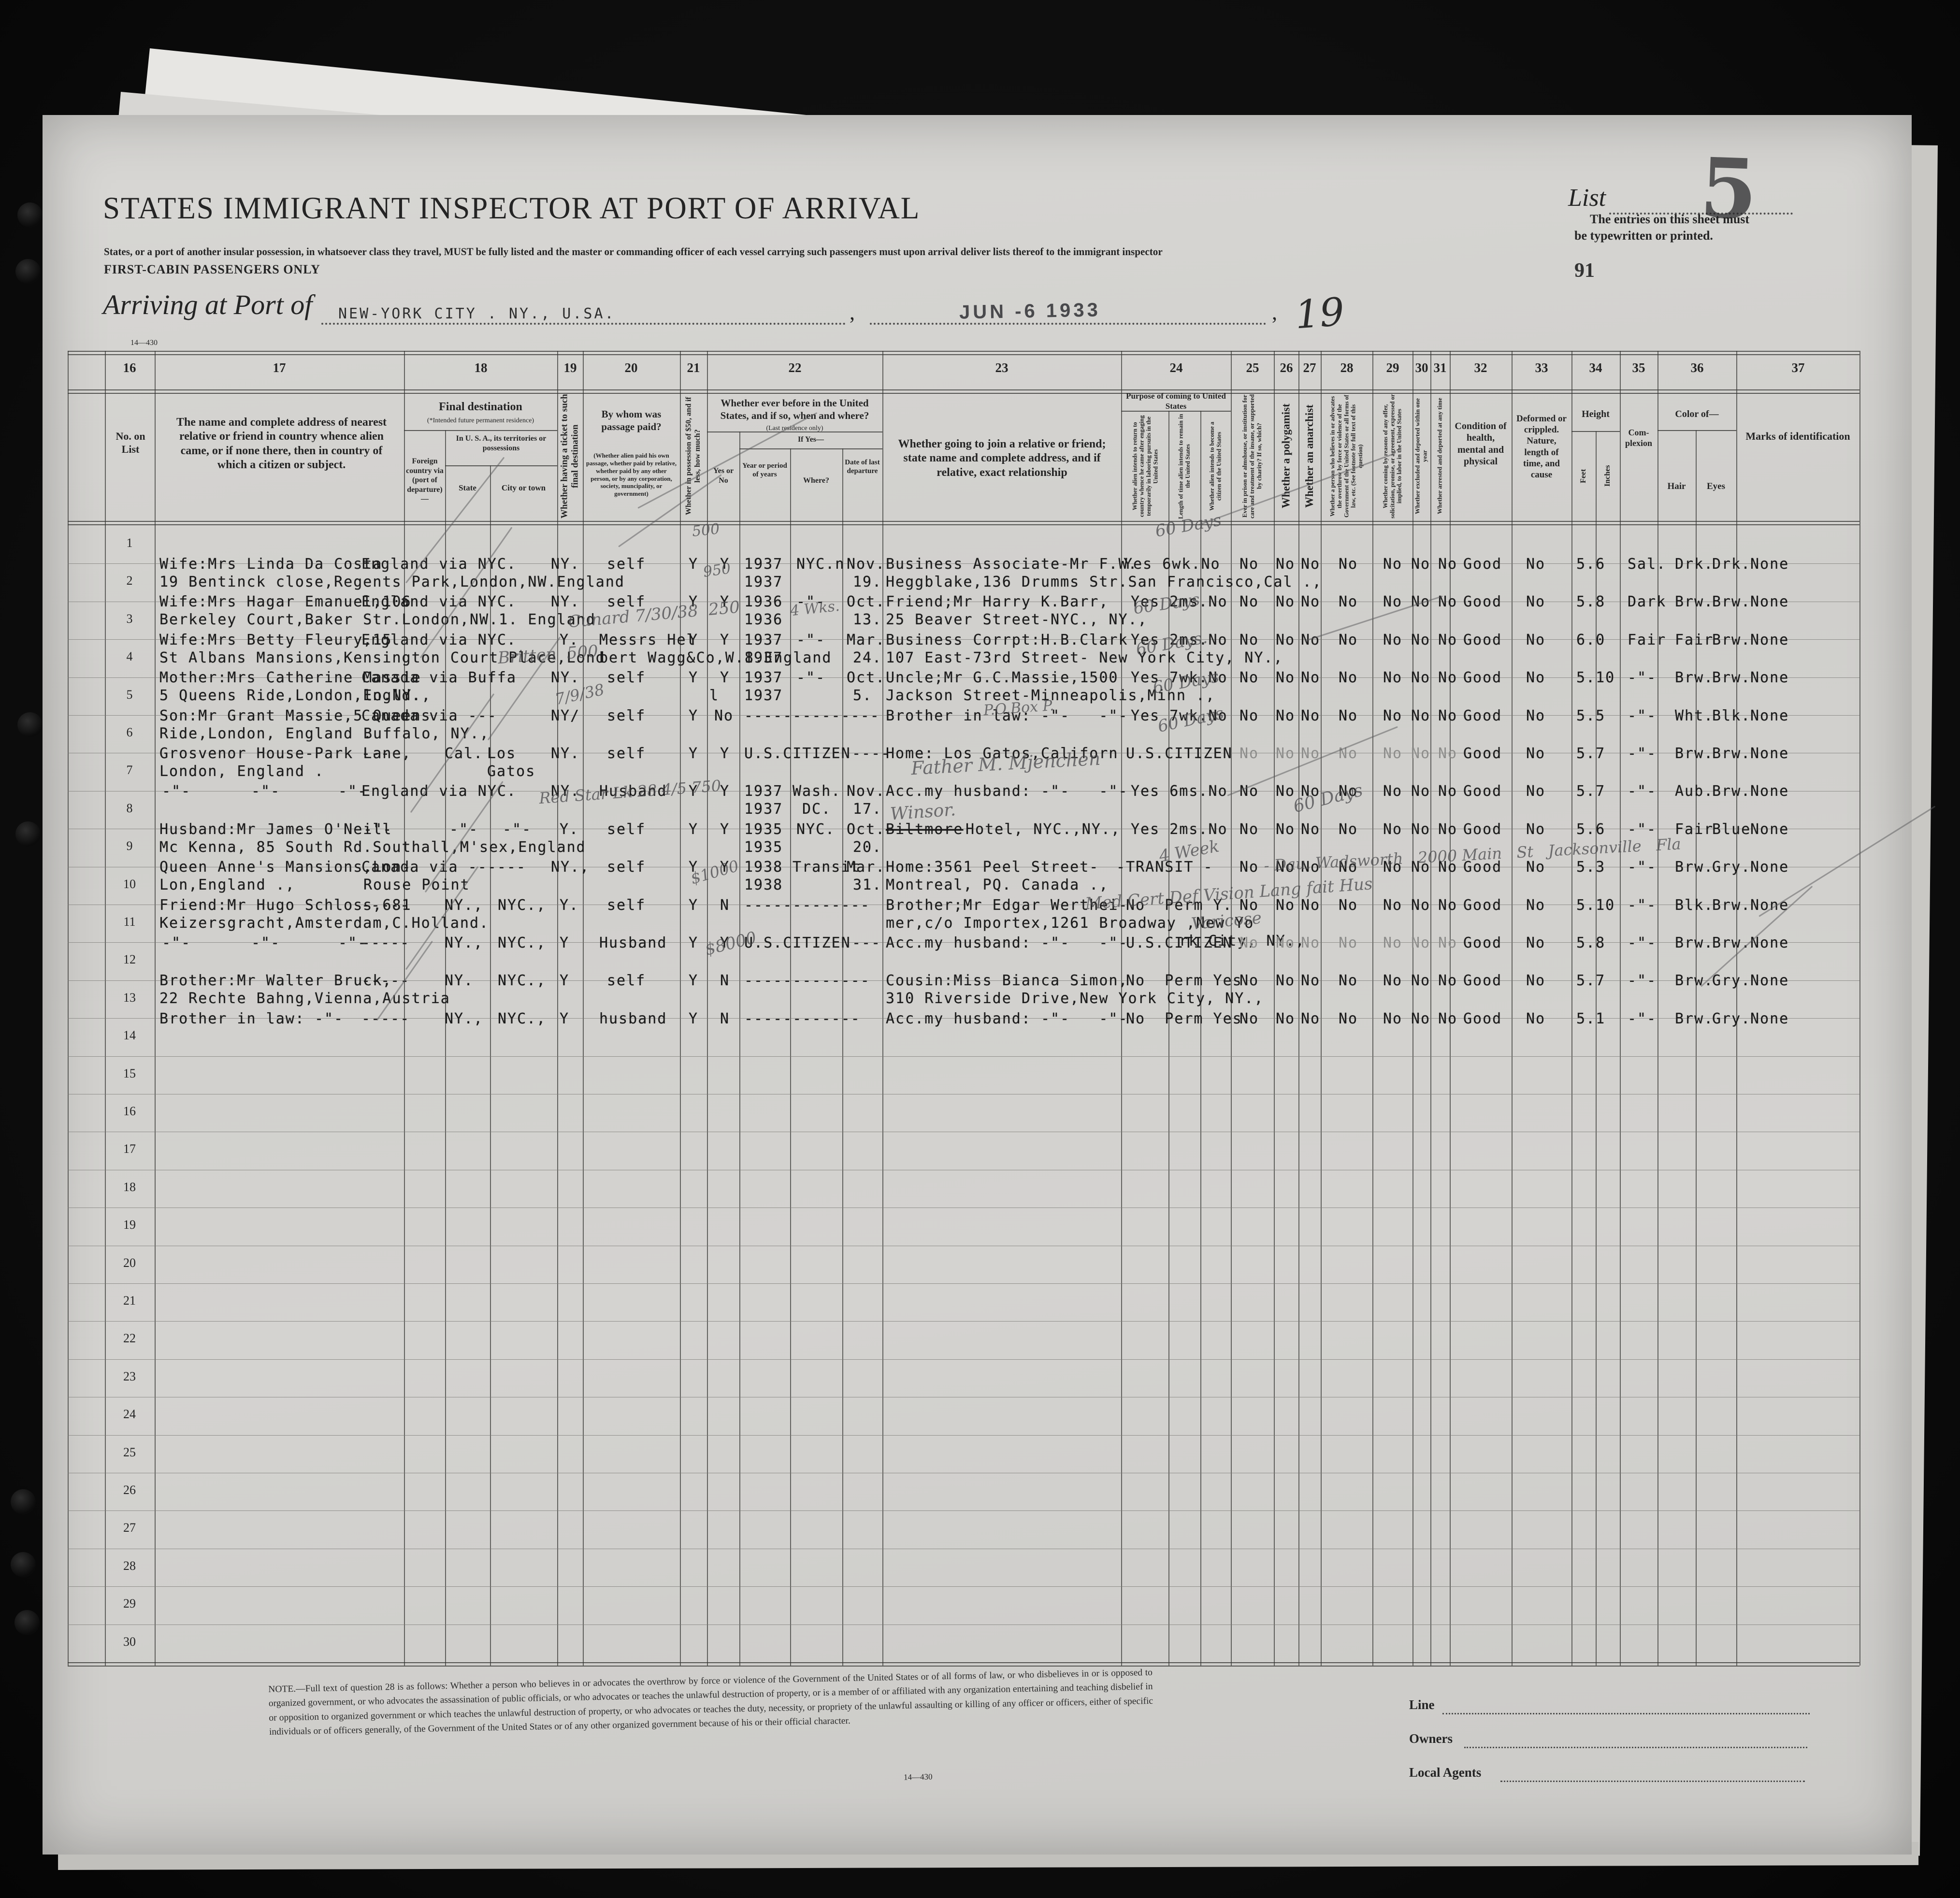 The width and height of the screenshot is (1960, 1898). What do you see at coordinates (275, 640) in the screenshot?
I see `typed-cell: Wife:Mrs Betty Fleury,15` at bounding box center [275, 640].